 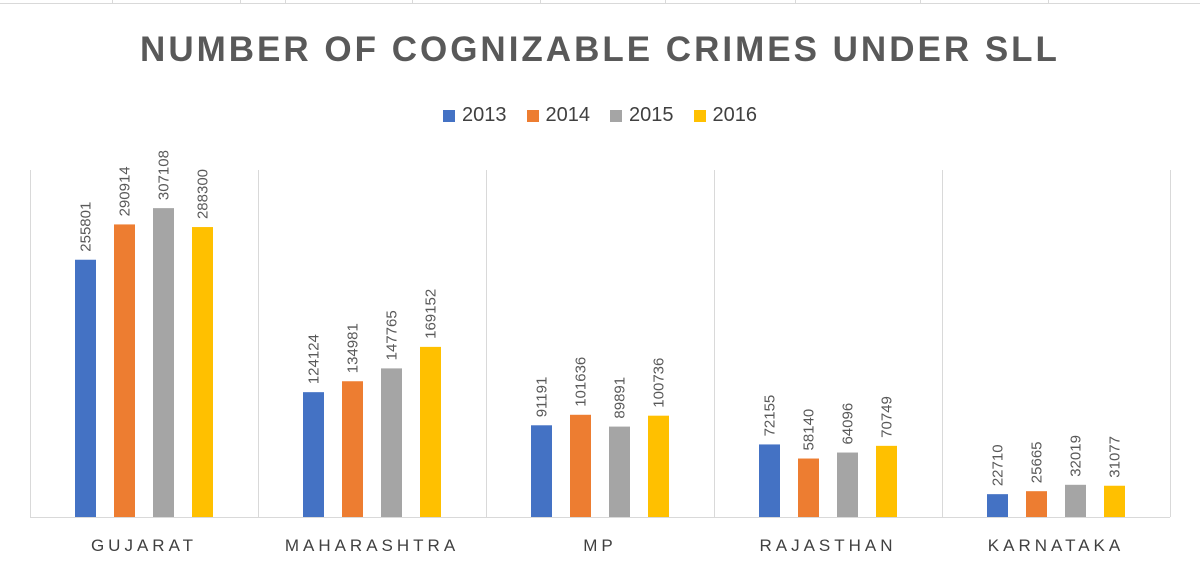 I want to click on data-label: 25665, so click(x=1037, y=462).